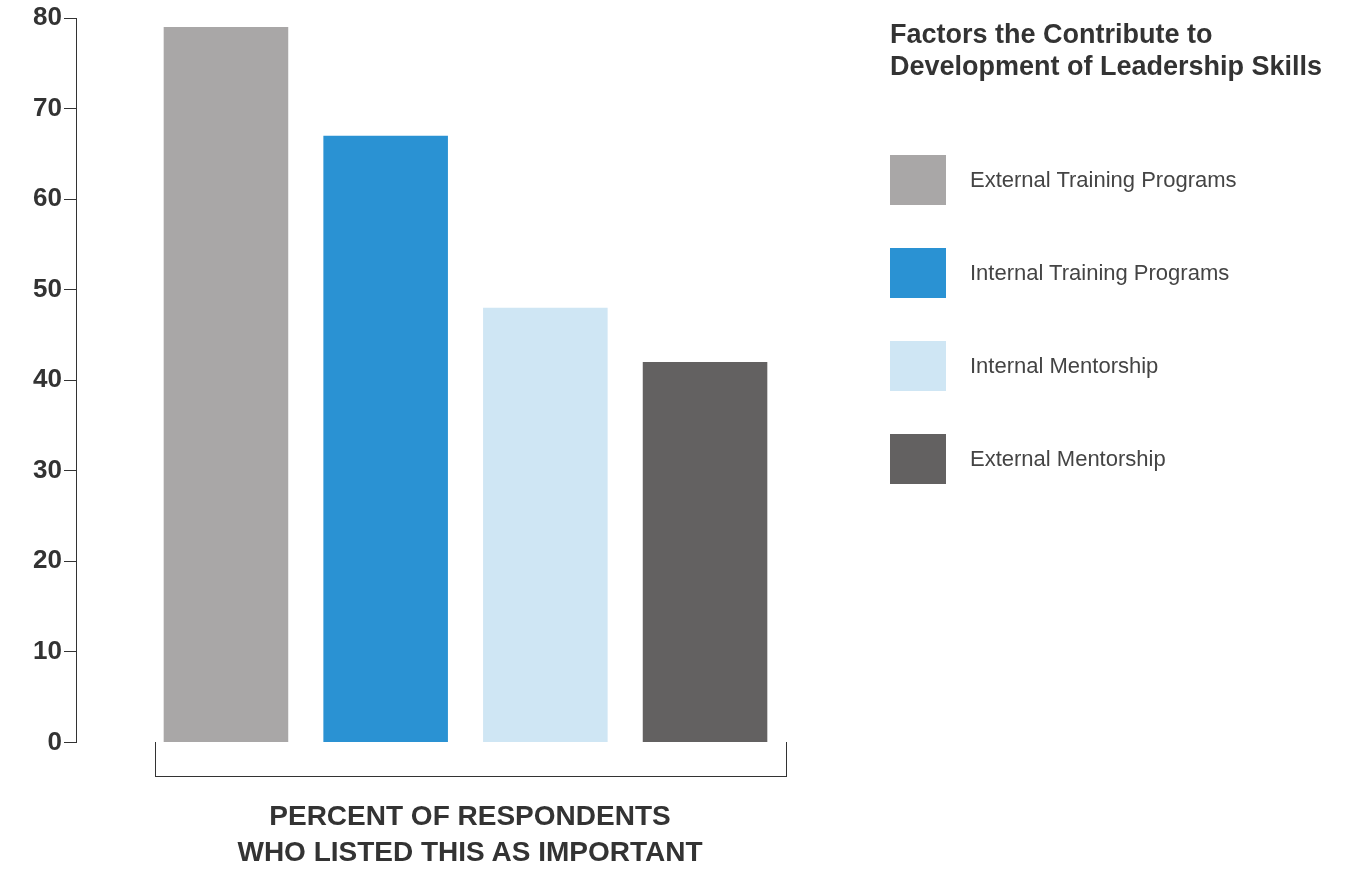 This screenshot has width=1359, height=874. Describe the element at coordinates (47, 16) in the screenshot. I see `y-tick-label: 80` at that location.